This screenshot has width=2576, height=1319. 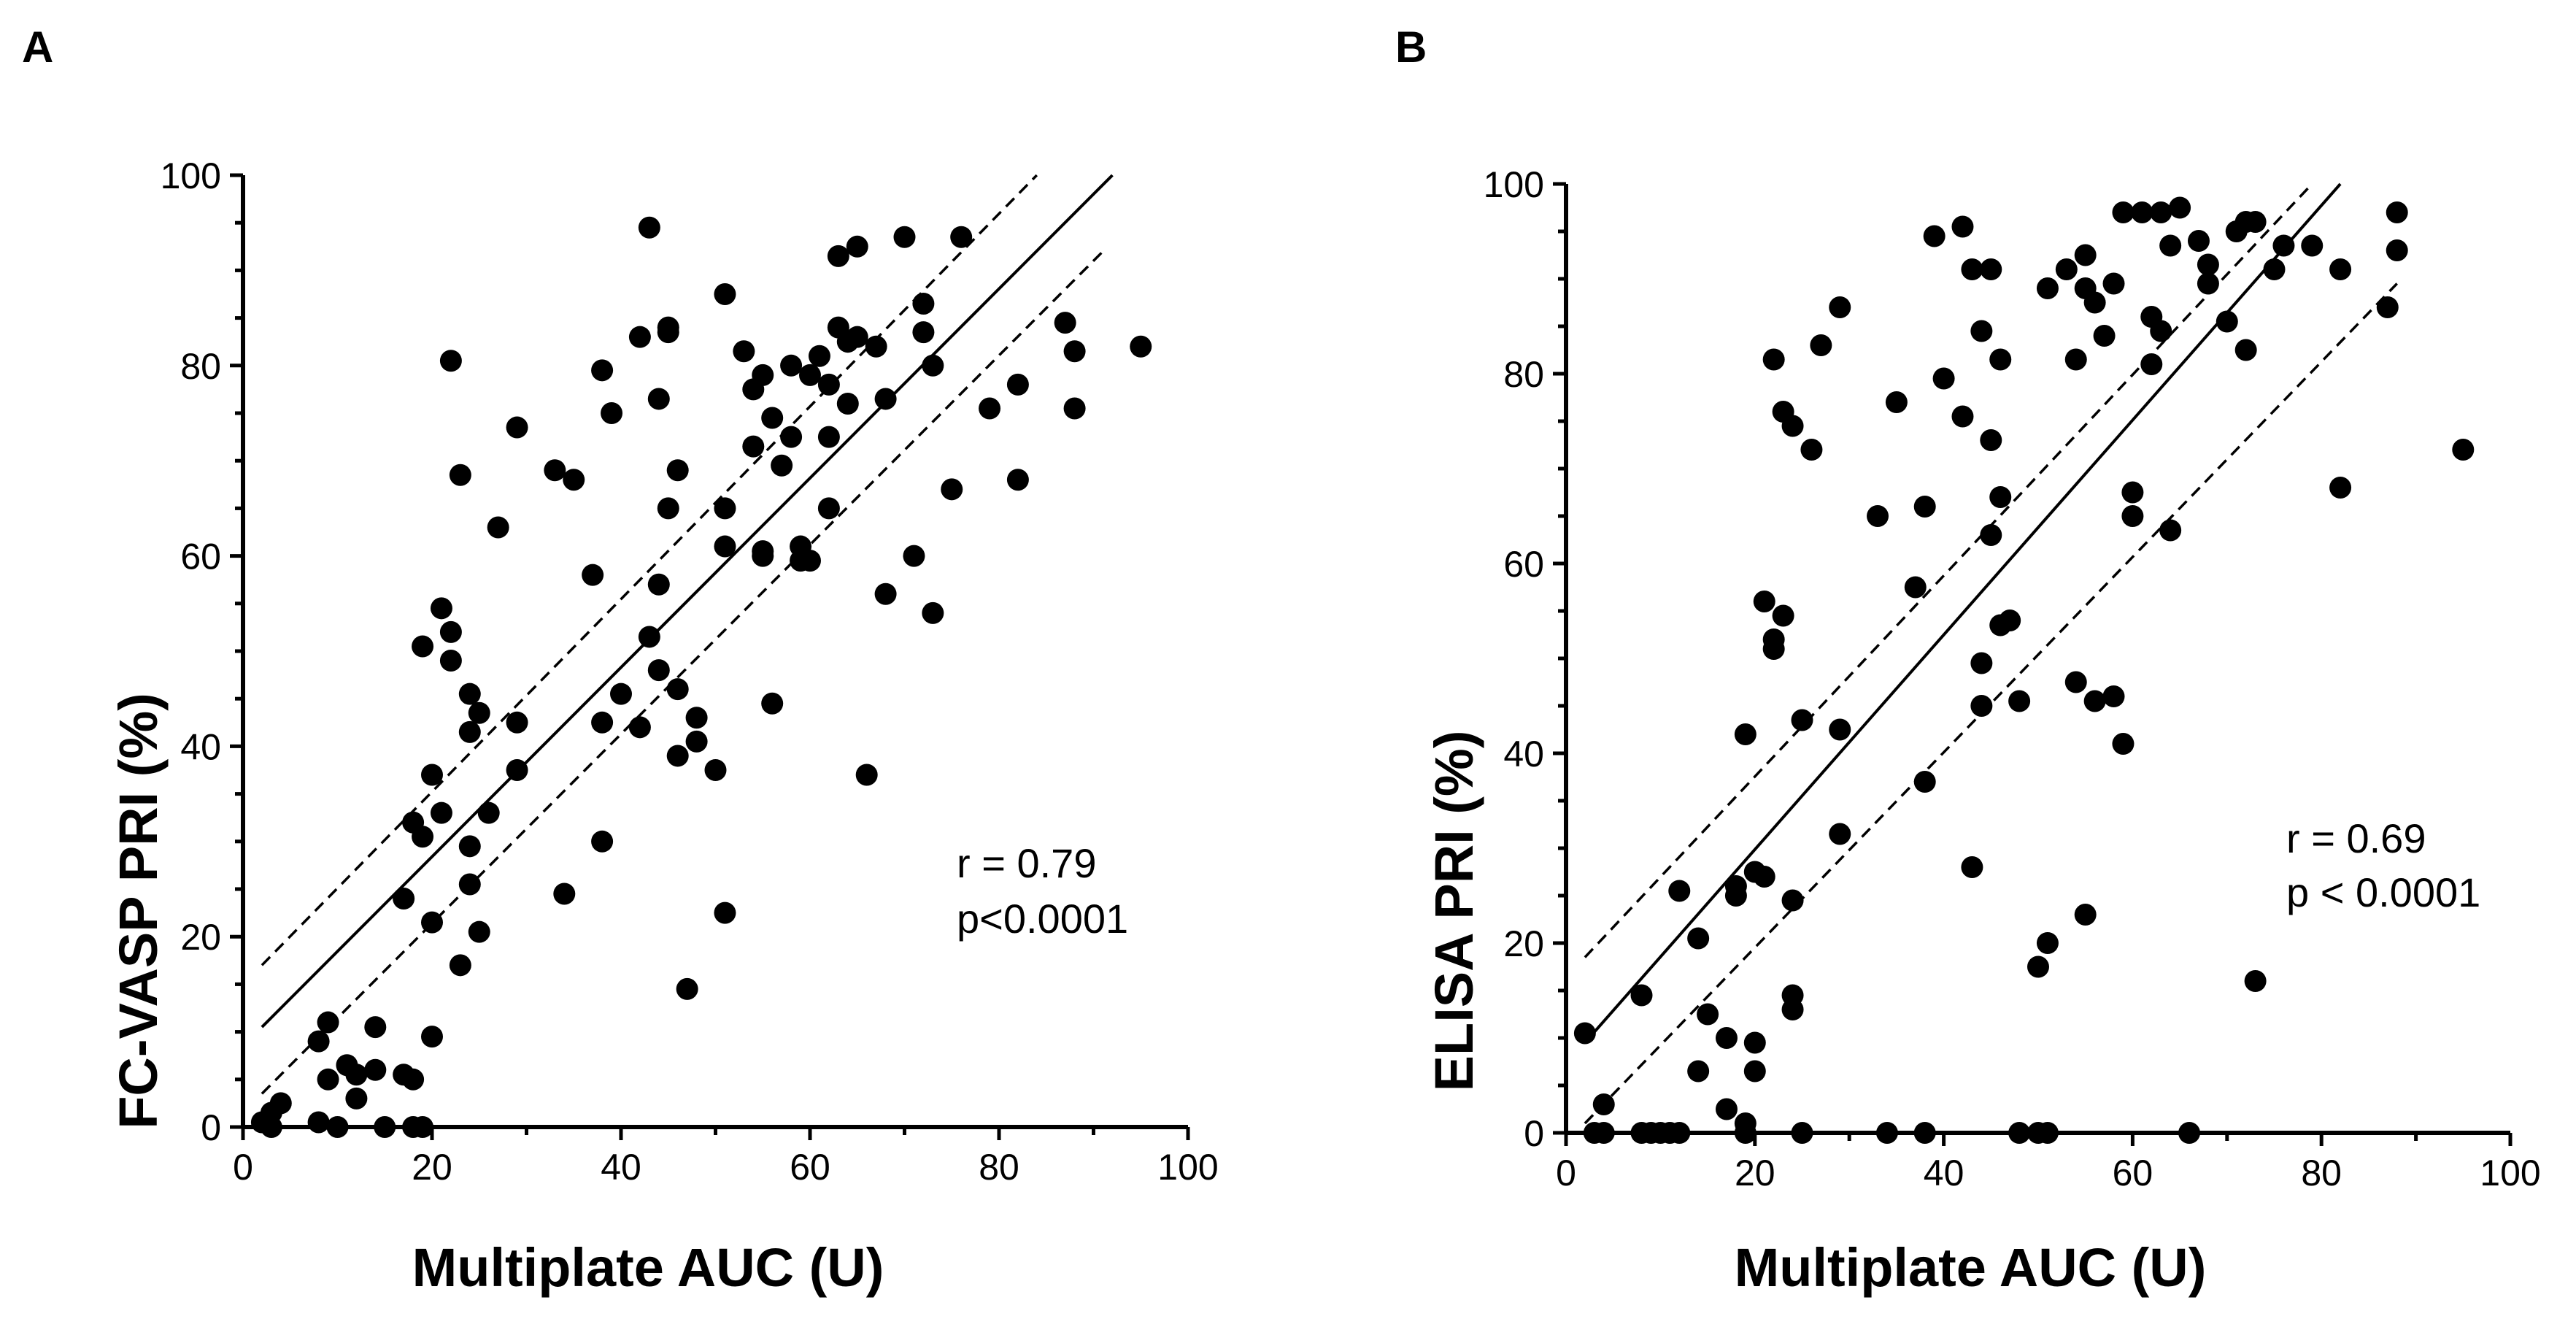 I want to click on panel-b-x-tick-label: 20, so click(x=1755, y=1173).